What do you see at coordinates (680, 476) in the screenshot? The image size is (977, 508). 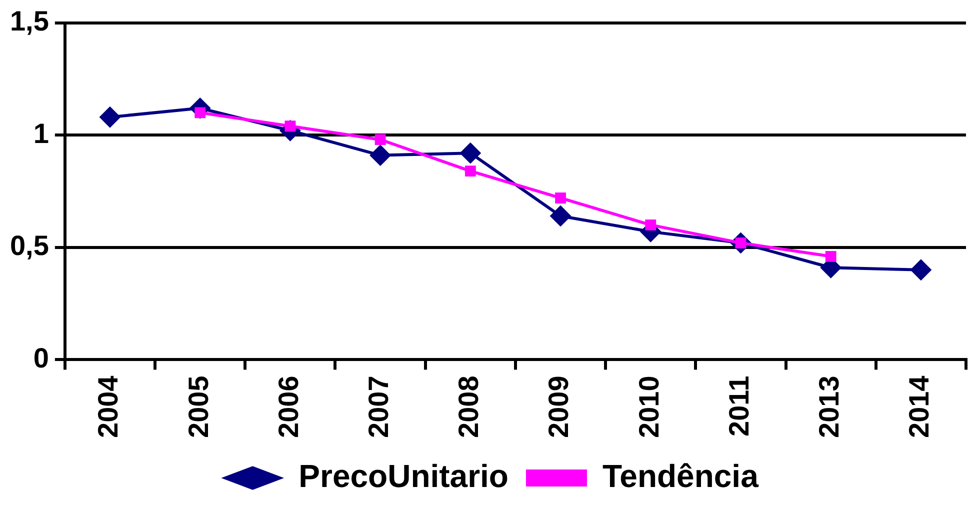 I see `legend-label: Tendência` at bounding box center [680, 476].